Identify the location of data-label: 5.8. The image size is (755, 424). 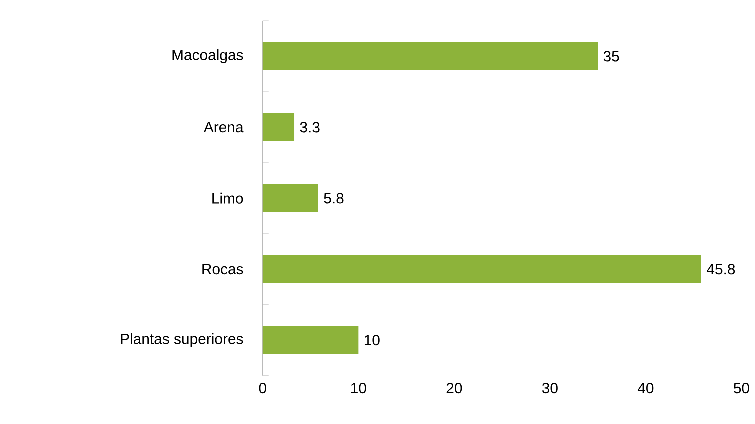
(334, 198).